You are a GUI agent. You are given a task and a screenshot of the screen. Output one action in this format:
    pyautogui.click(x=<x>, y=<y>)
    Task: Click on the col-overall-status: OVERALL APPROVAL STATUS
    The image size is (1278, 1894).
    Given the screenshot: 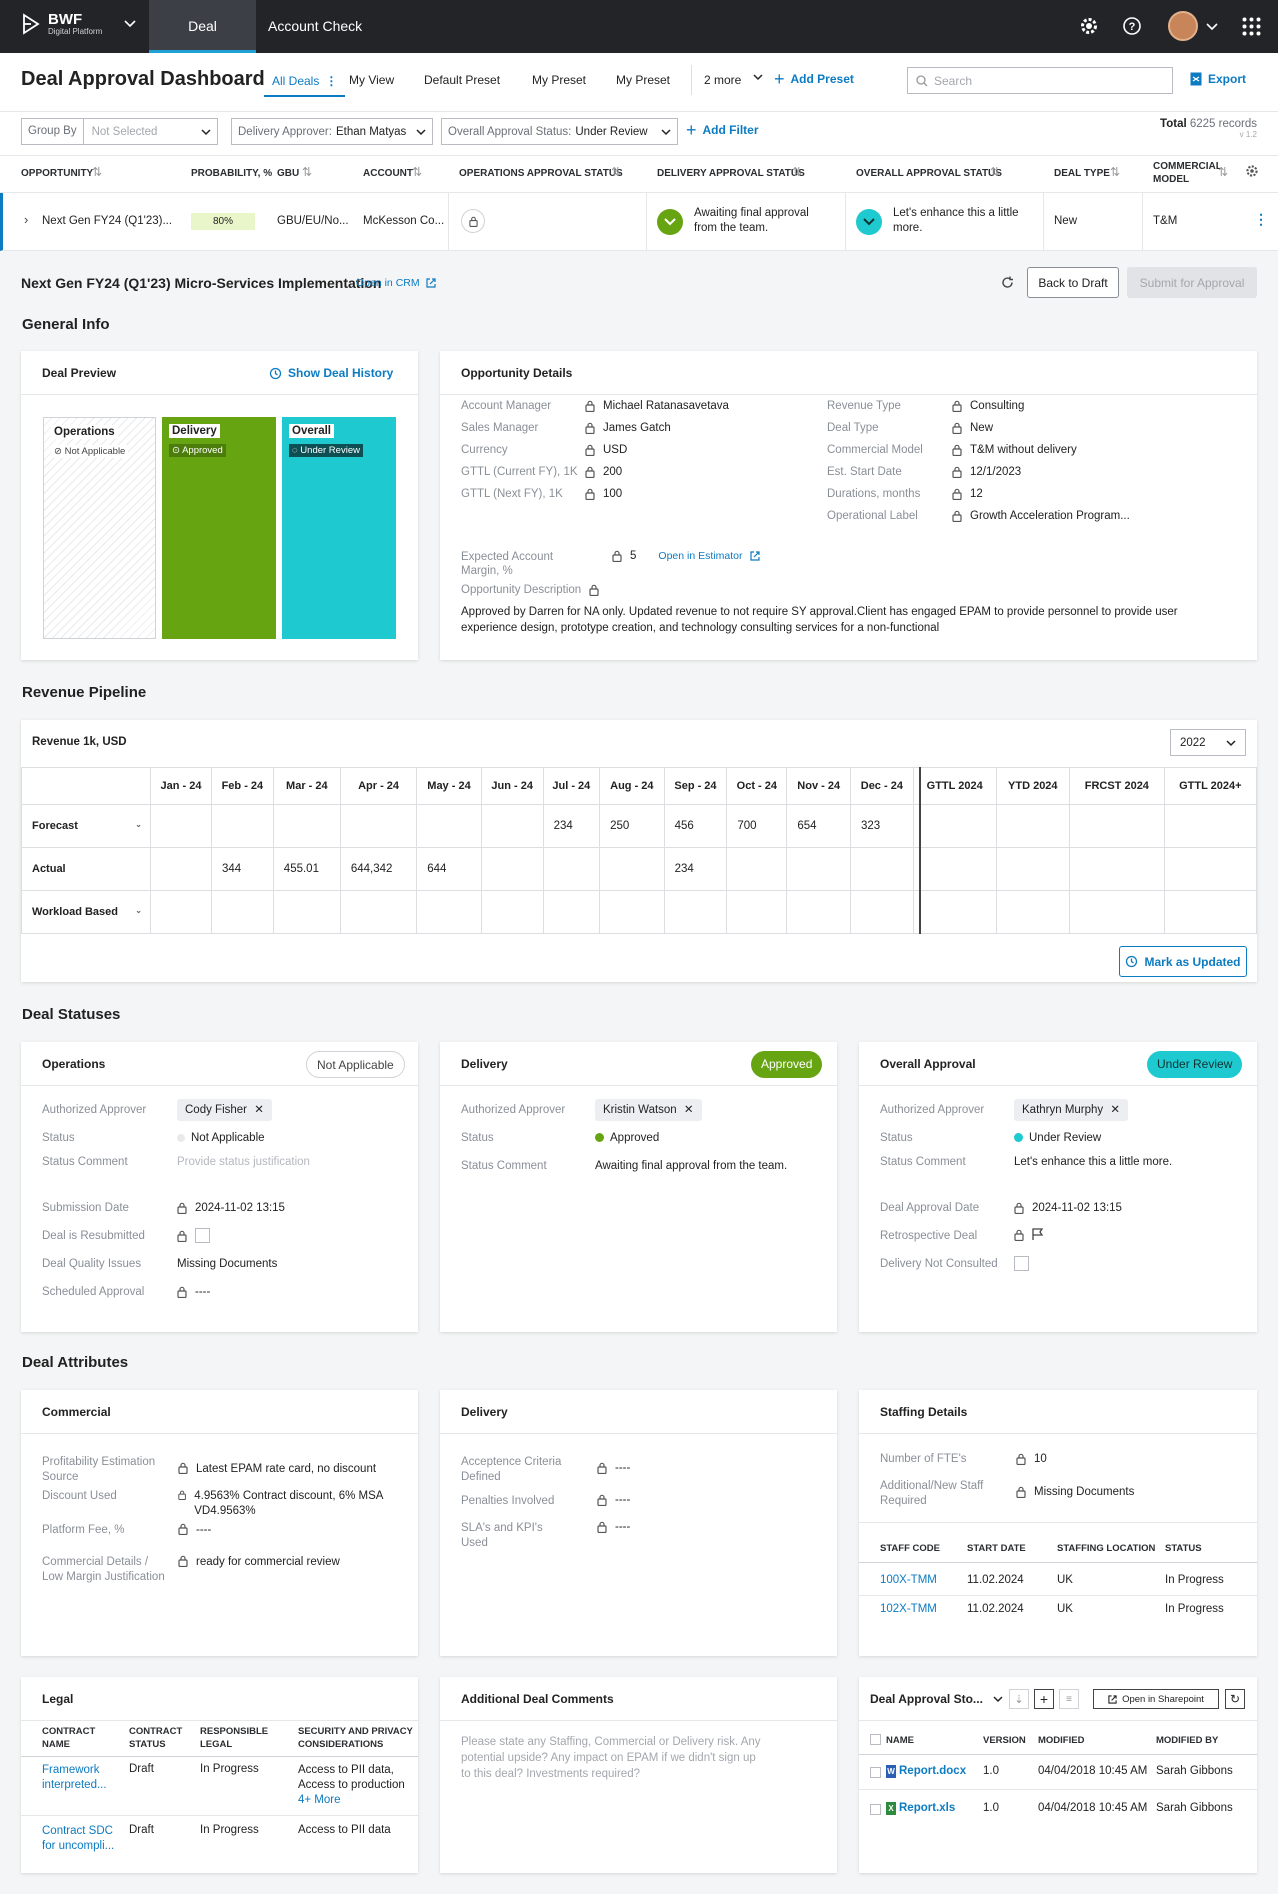 What is the action you would take?
    pyautogui.click(x=929, y=173)
    